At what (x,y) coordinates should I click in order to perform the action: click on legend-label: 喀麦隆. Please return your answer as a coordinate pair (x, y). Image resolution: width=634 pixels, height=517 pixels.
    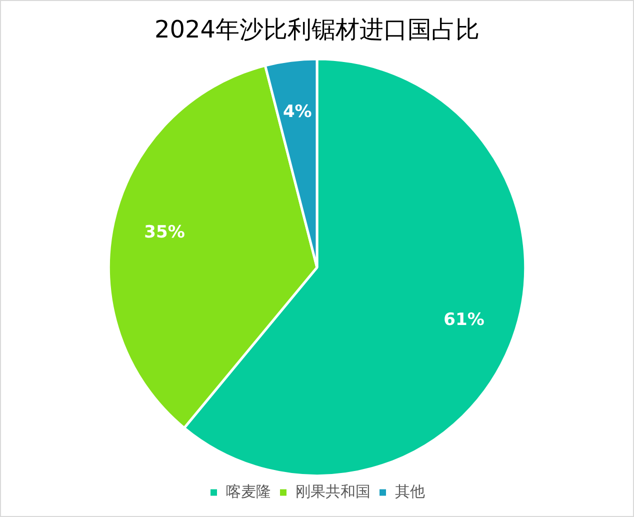
    Looking at the image, I should click on (248, 491).